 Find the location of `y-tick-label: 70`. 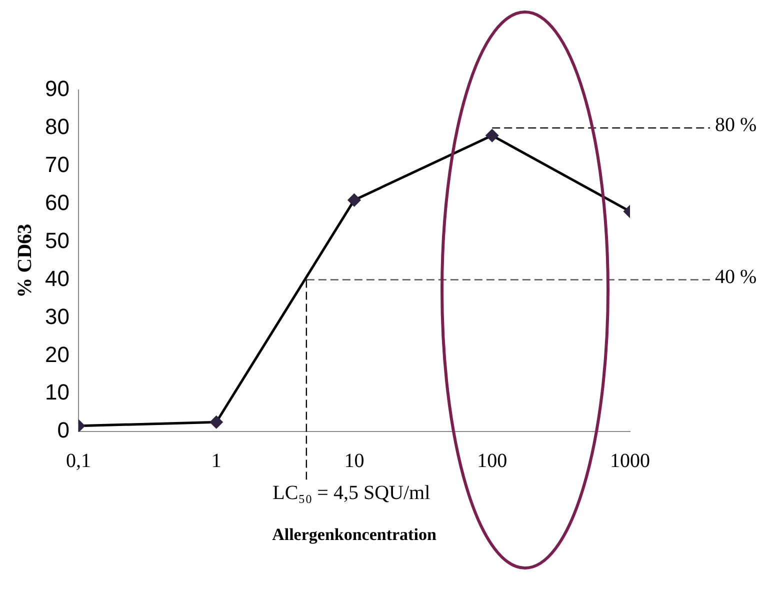

y-tick-label: 70 is located at coordinates (57, 164).